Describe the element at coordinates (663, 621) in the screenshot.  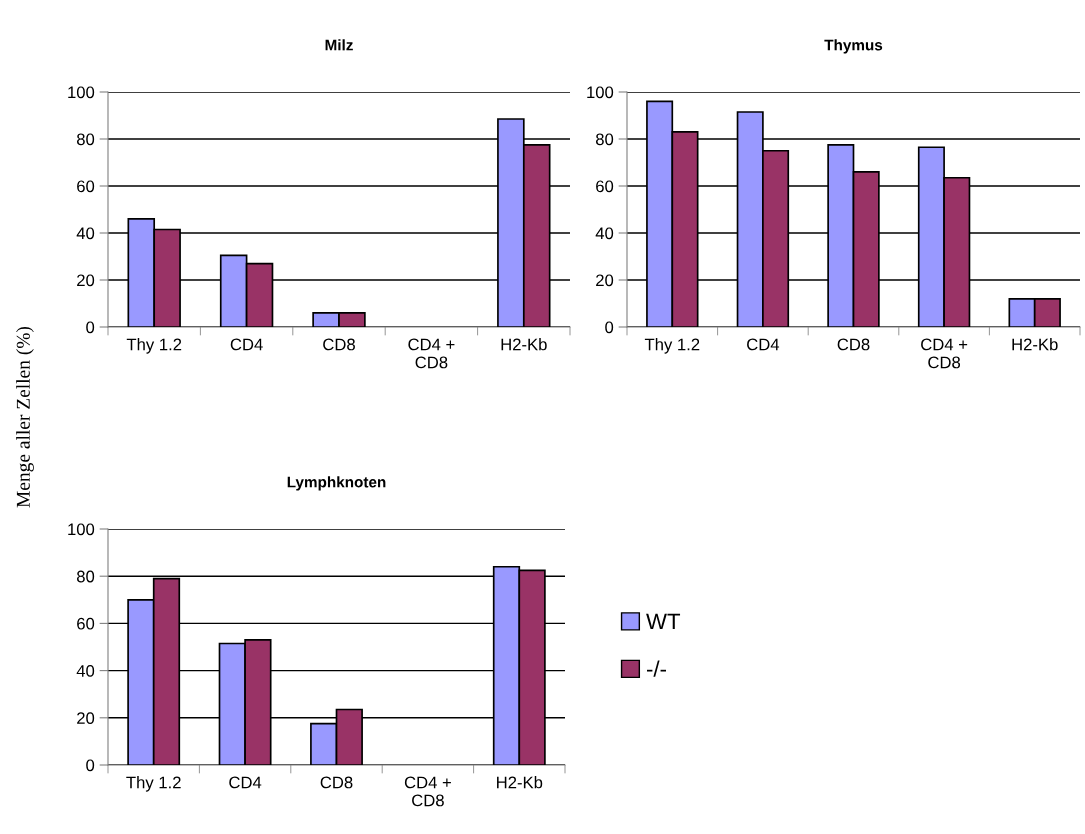
I see `legend-label: WT` at that location.